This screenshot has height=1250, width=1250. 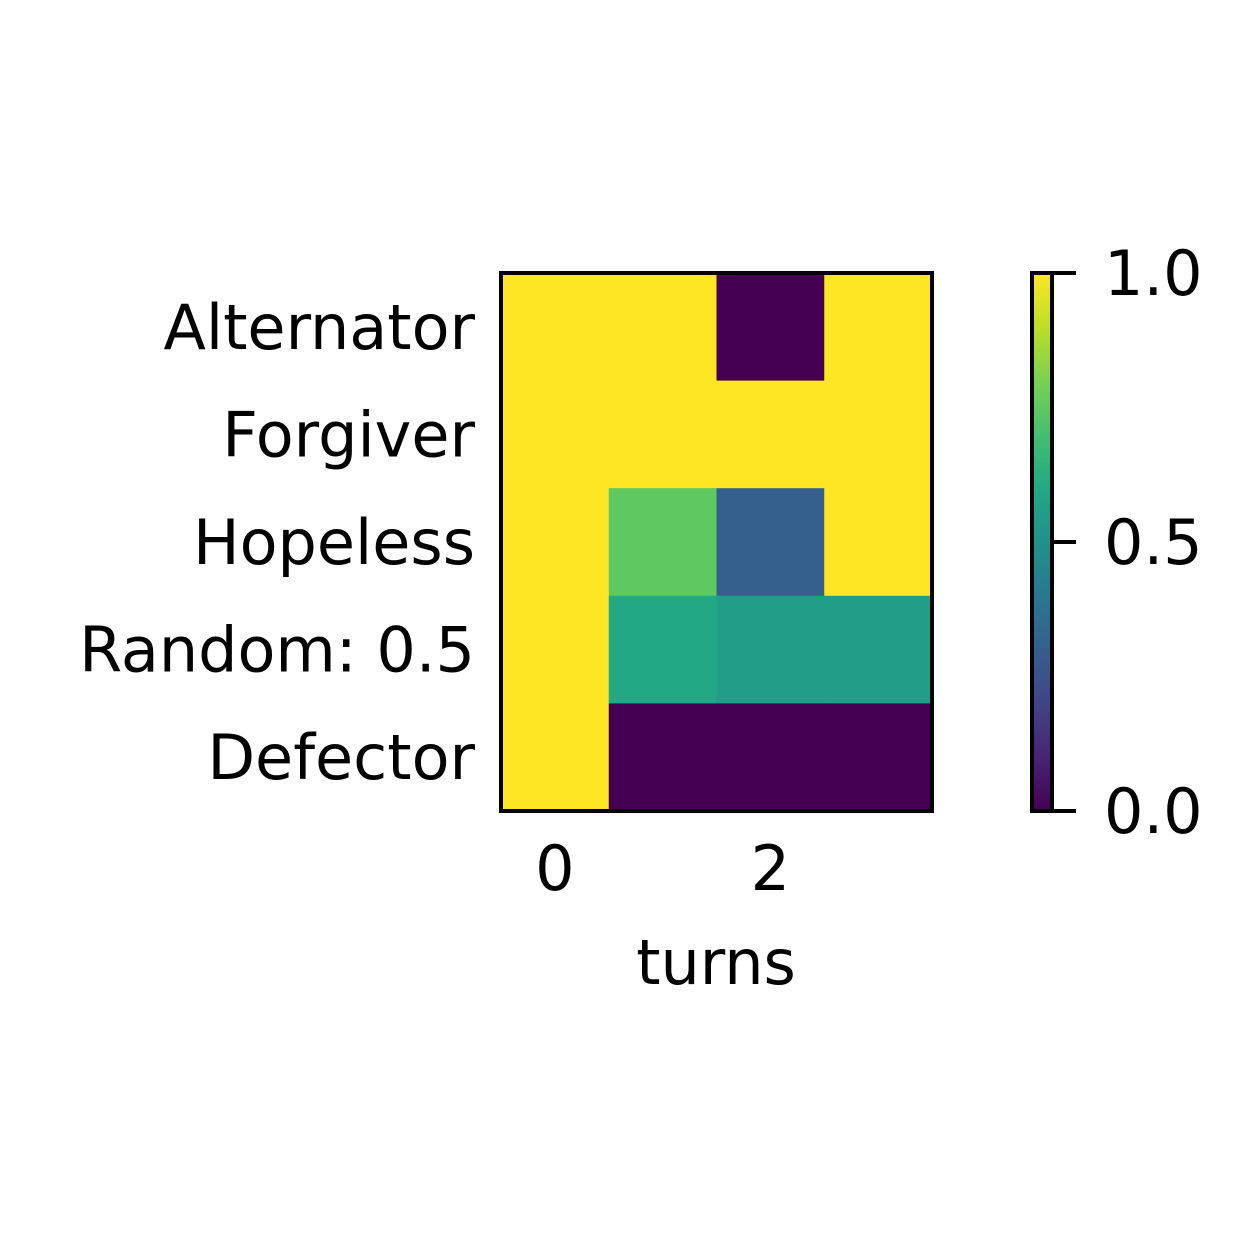 I want to click on heatmap-cells, so click(x=717, y=542).